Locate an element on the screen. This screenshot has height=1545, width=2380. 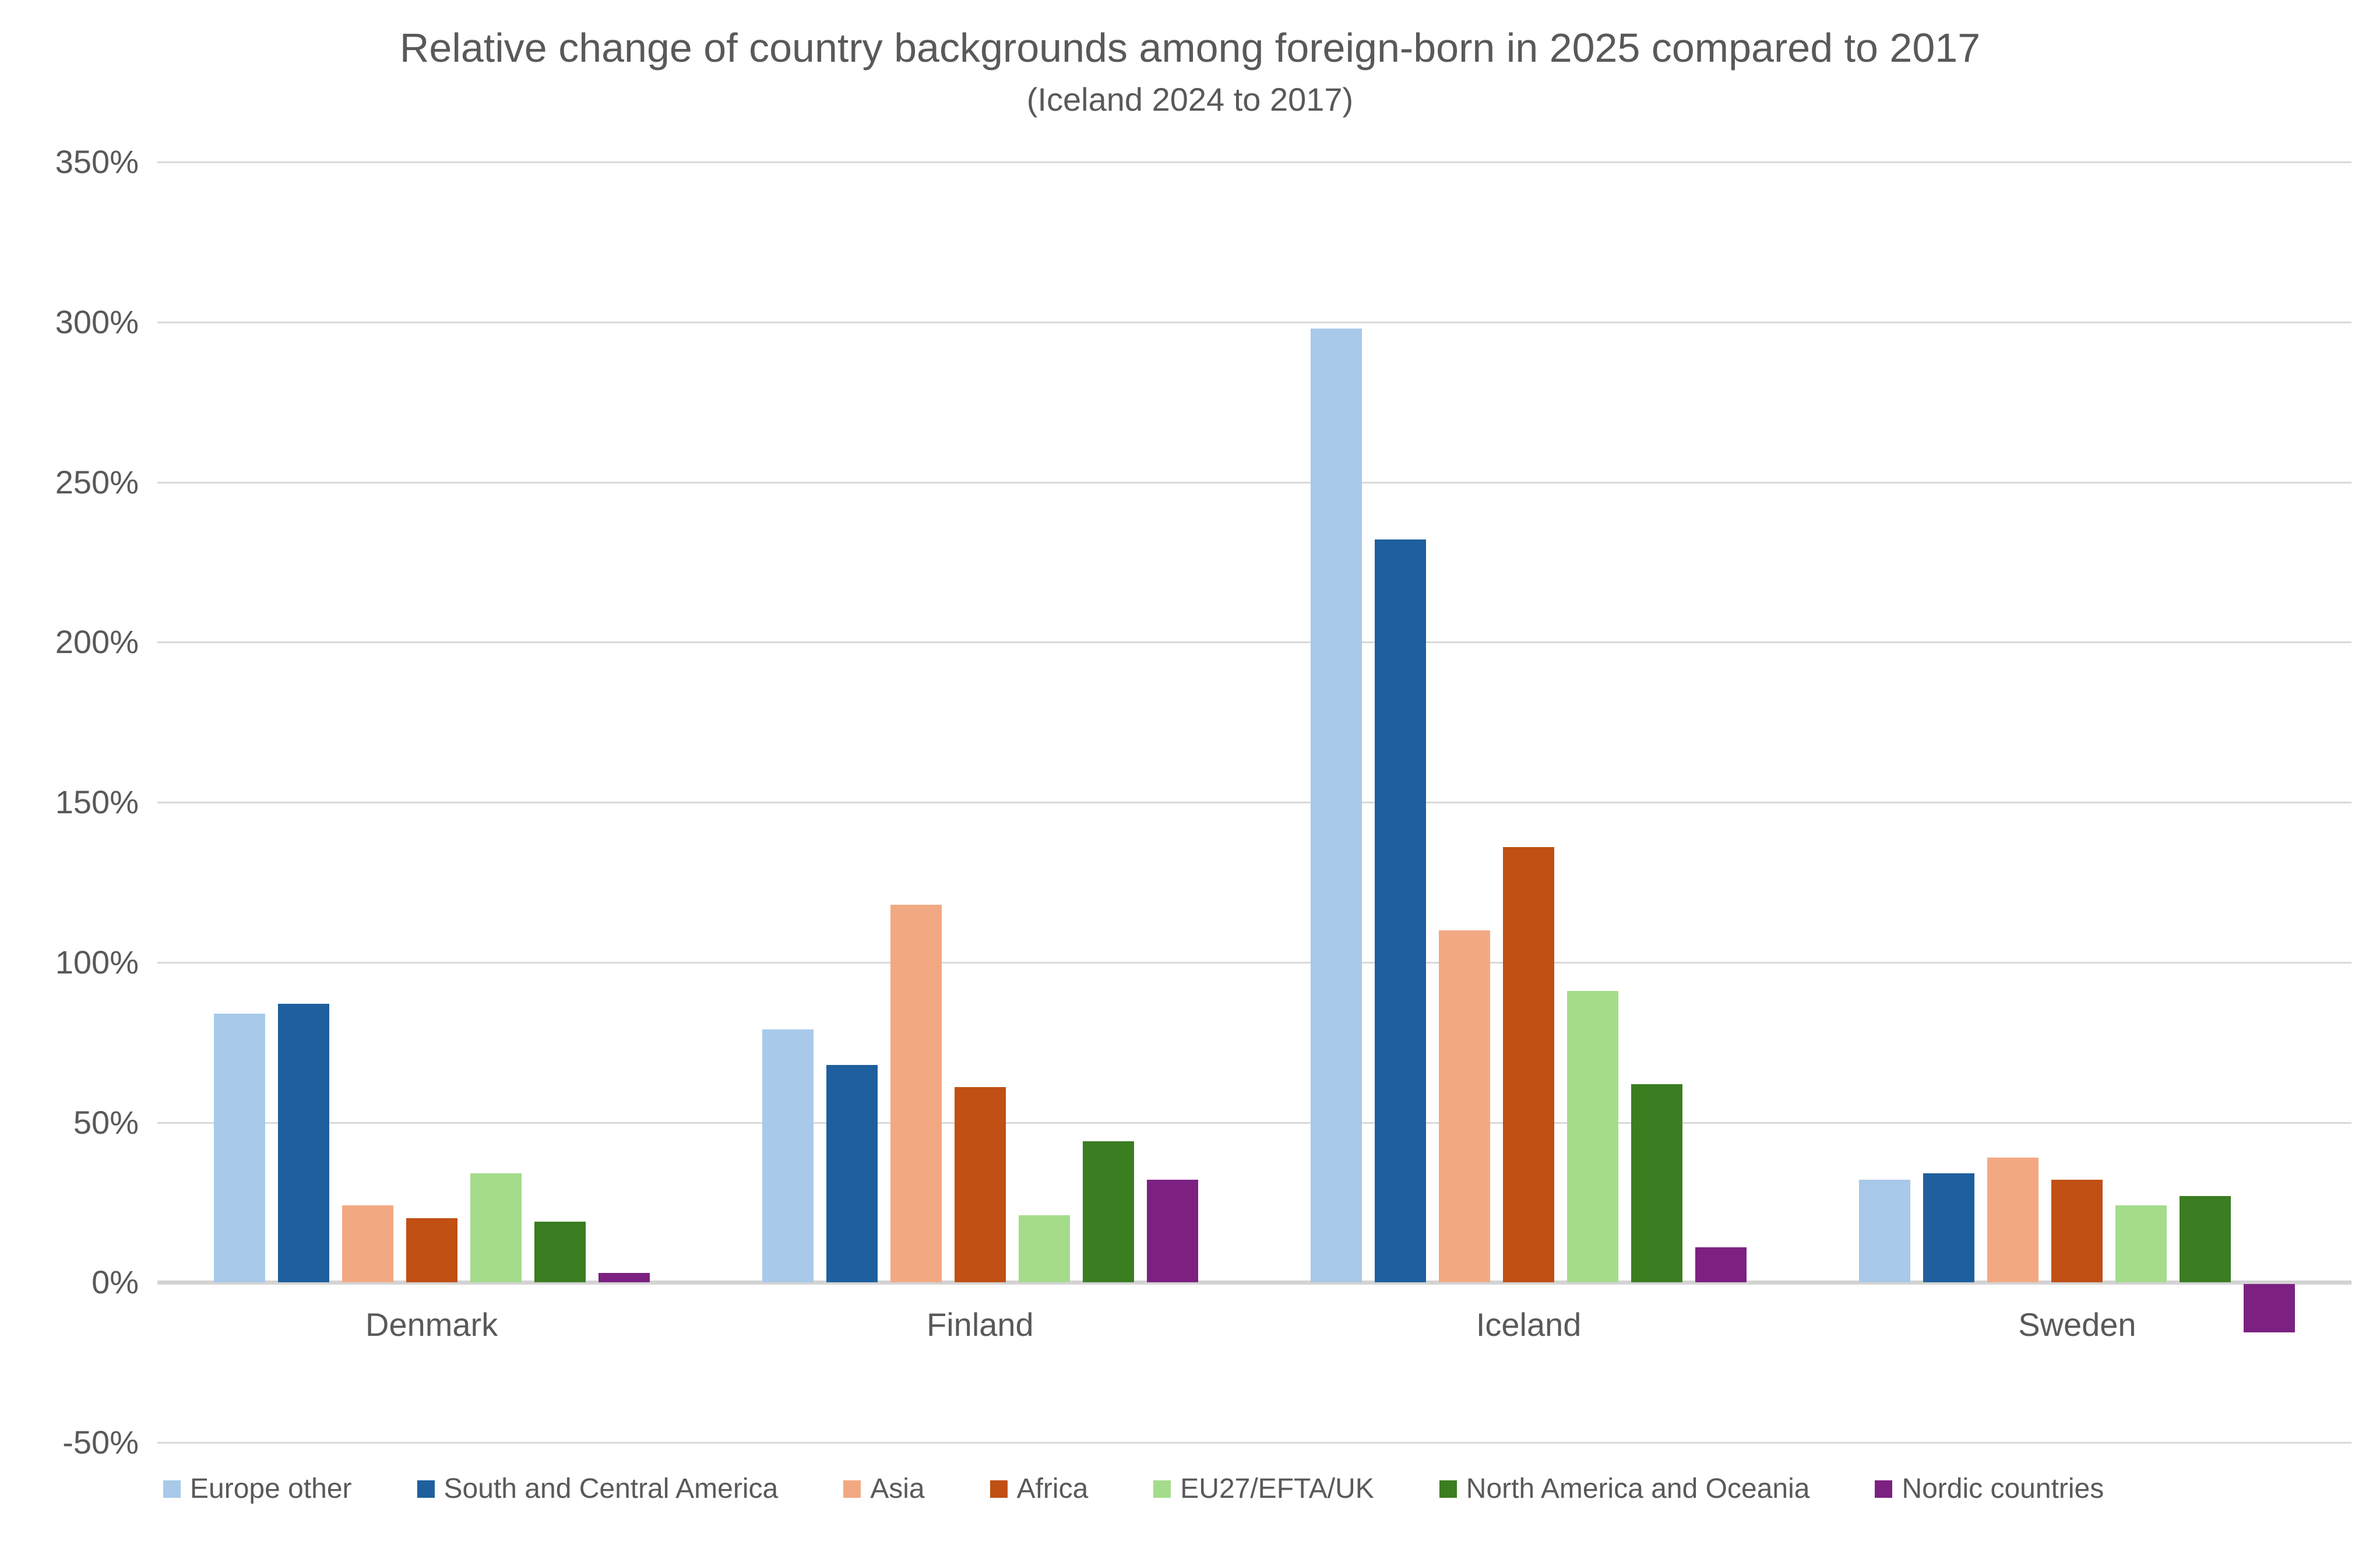
legend-label-eu27-efta-uk: EU27/EFTA/UK is located at coordinates (1277, 1488).